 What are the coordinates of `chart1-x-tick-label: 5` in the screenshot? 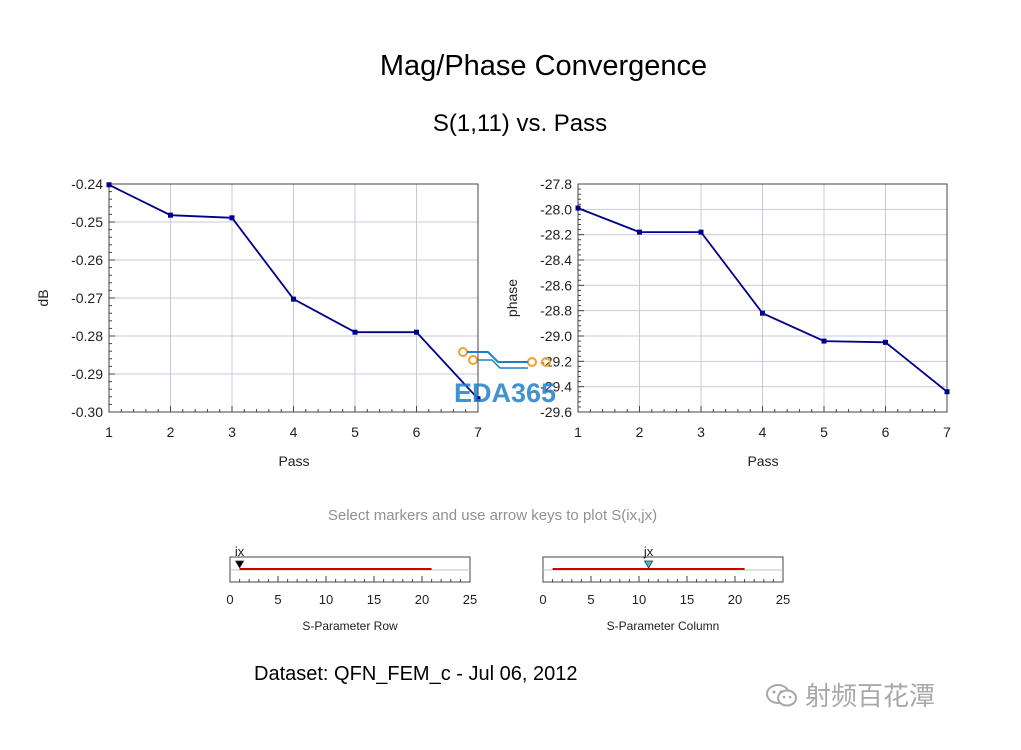 It's located at (355, 432).